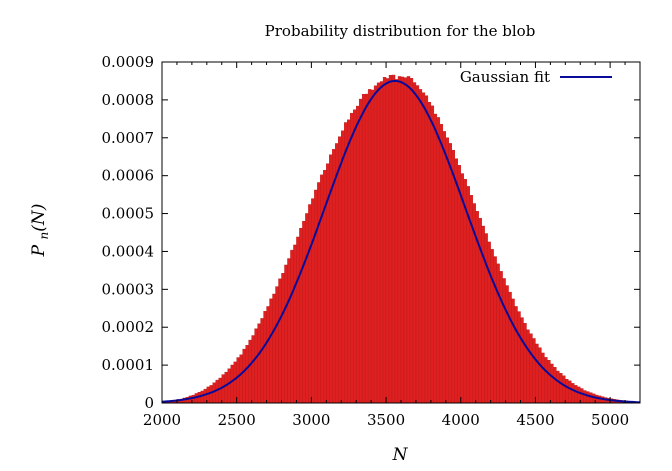  Describe the element at coordinates (128, 365) in the screenshot. I see `y-tick-label: 0.0001` at that location.